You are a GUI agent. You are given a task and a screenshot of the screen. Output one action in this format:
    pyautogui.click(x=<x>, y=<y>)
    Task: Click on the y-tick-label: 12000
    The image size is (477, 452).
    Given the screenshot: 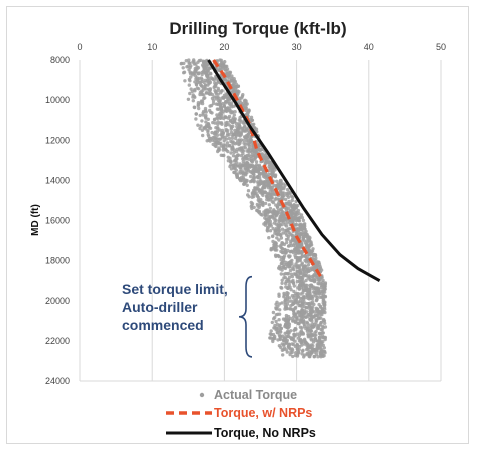 What is the action you would take?
    pyautogui.click(x=57, y=140)
    